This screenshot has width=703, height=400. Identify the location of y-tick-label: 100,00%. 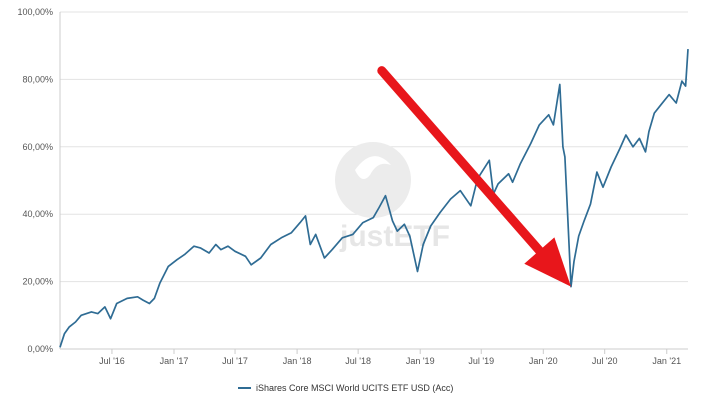
(35, 12).